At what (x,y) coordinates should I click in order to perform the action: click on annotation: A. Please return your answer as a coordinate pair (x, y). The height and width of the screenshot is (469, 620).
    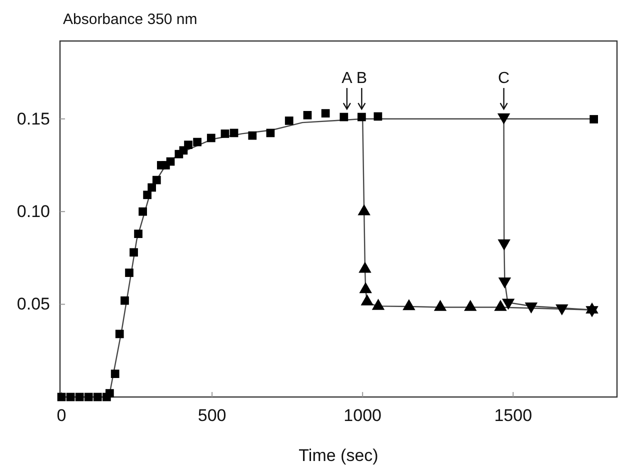
    Looking at the image, I should click on (347, 79).